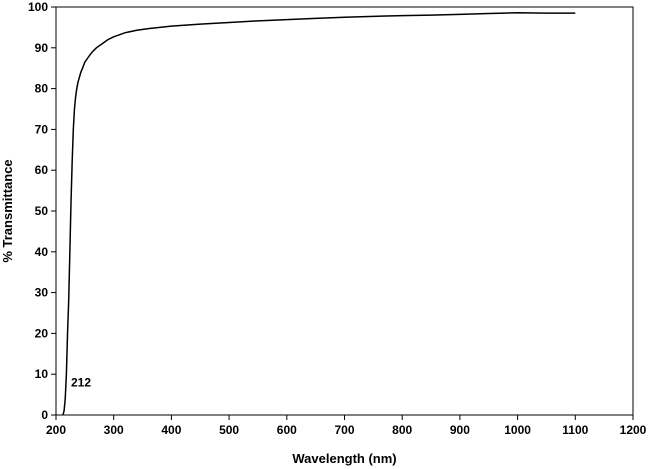 The image size is (650, 469). What do you see at coordinates (42, 170) in the screenshot?
I see `y-tick-label: 60` at bounding box center [42, 170].